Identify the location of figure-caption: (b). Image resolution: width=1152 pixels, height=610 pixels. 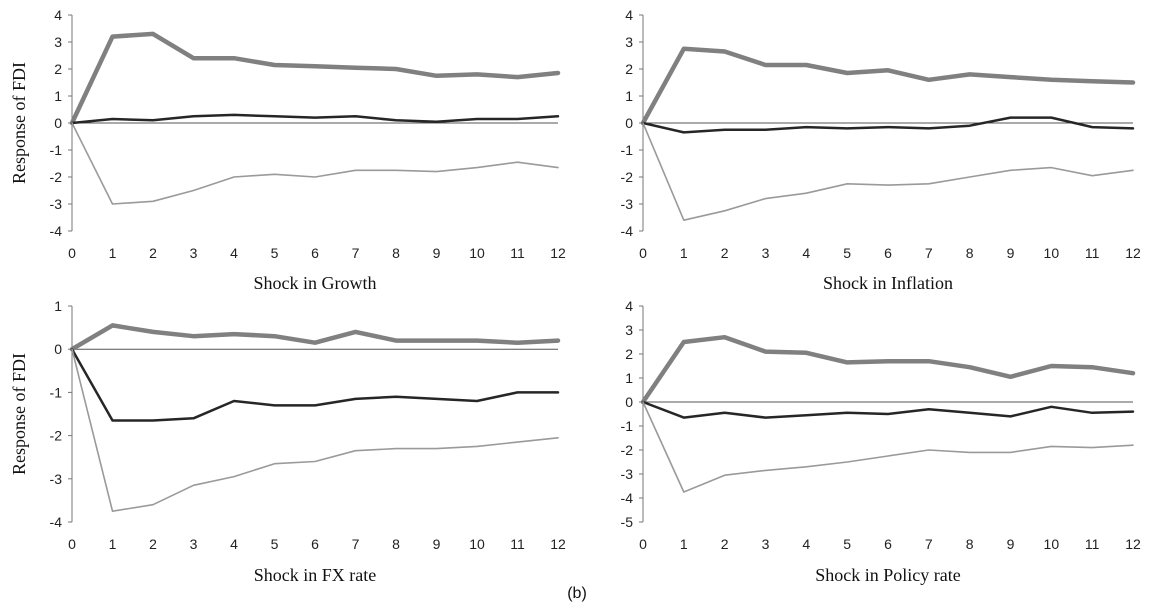
(577, 593).